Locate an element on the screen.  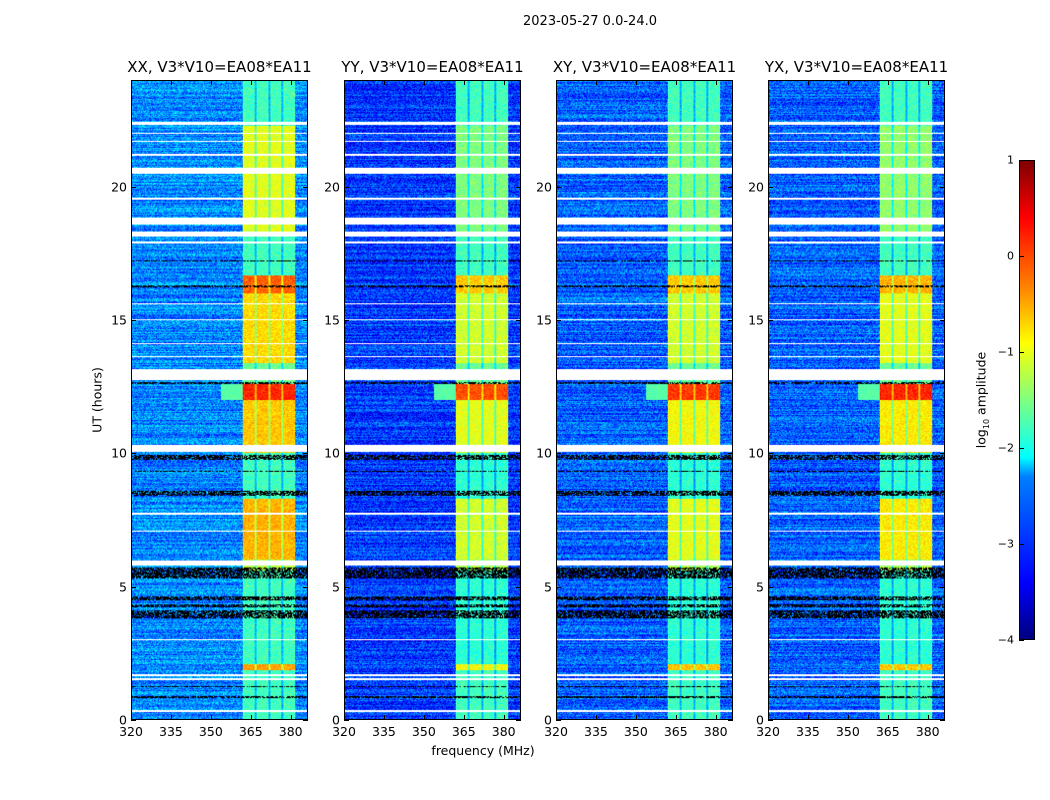
panel-title: YY, V3*V10=EA08*EA11 is located at coordinates (432, 67).